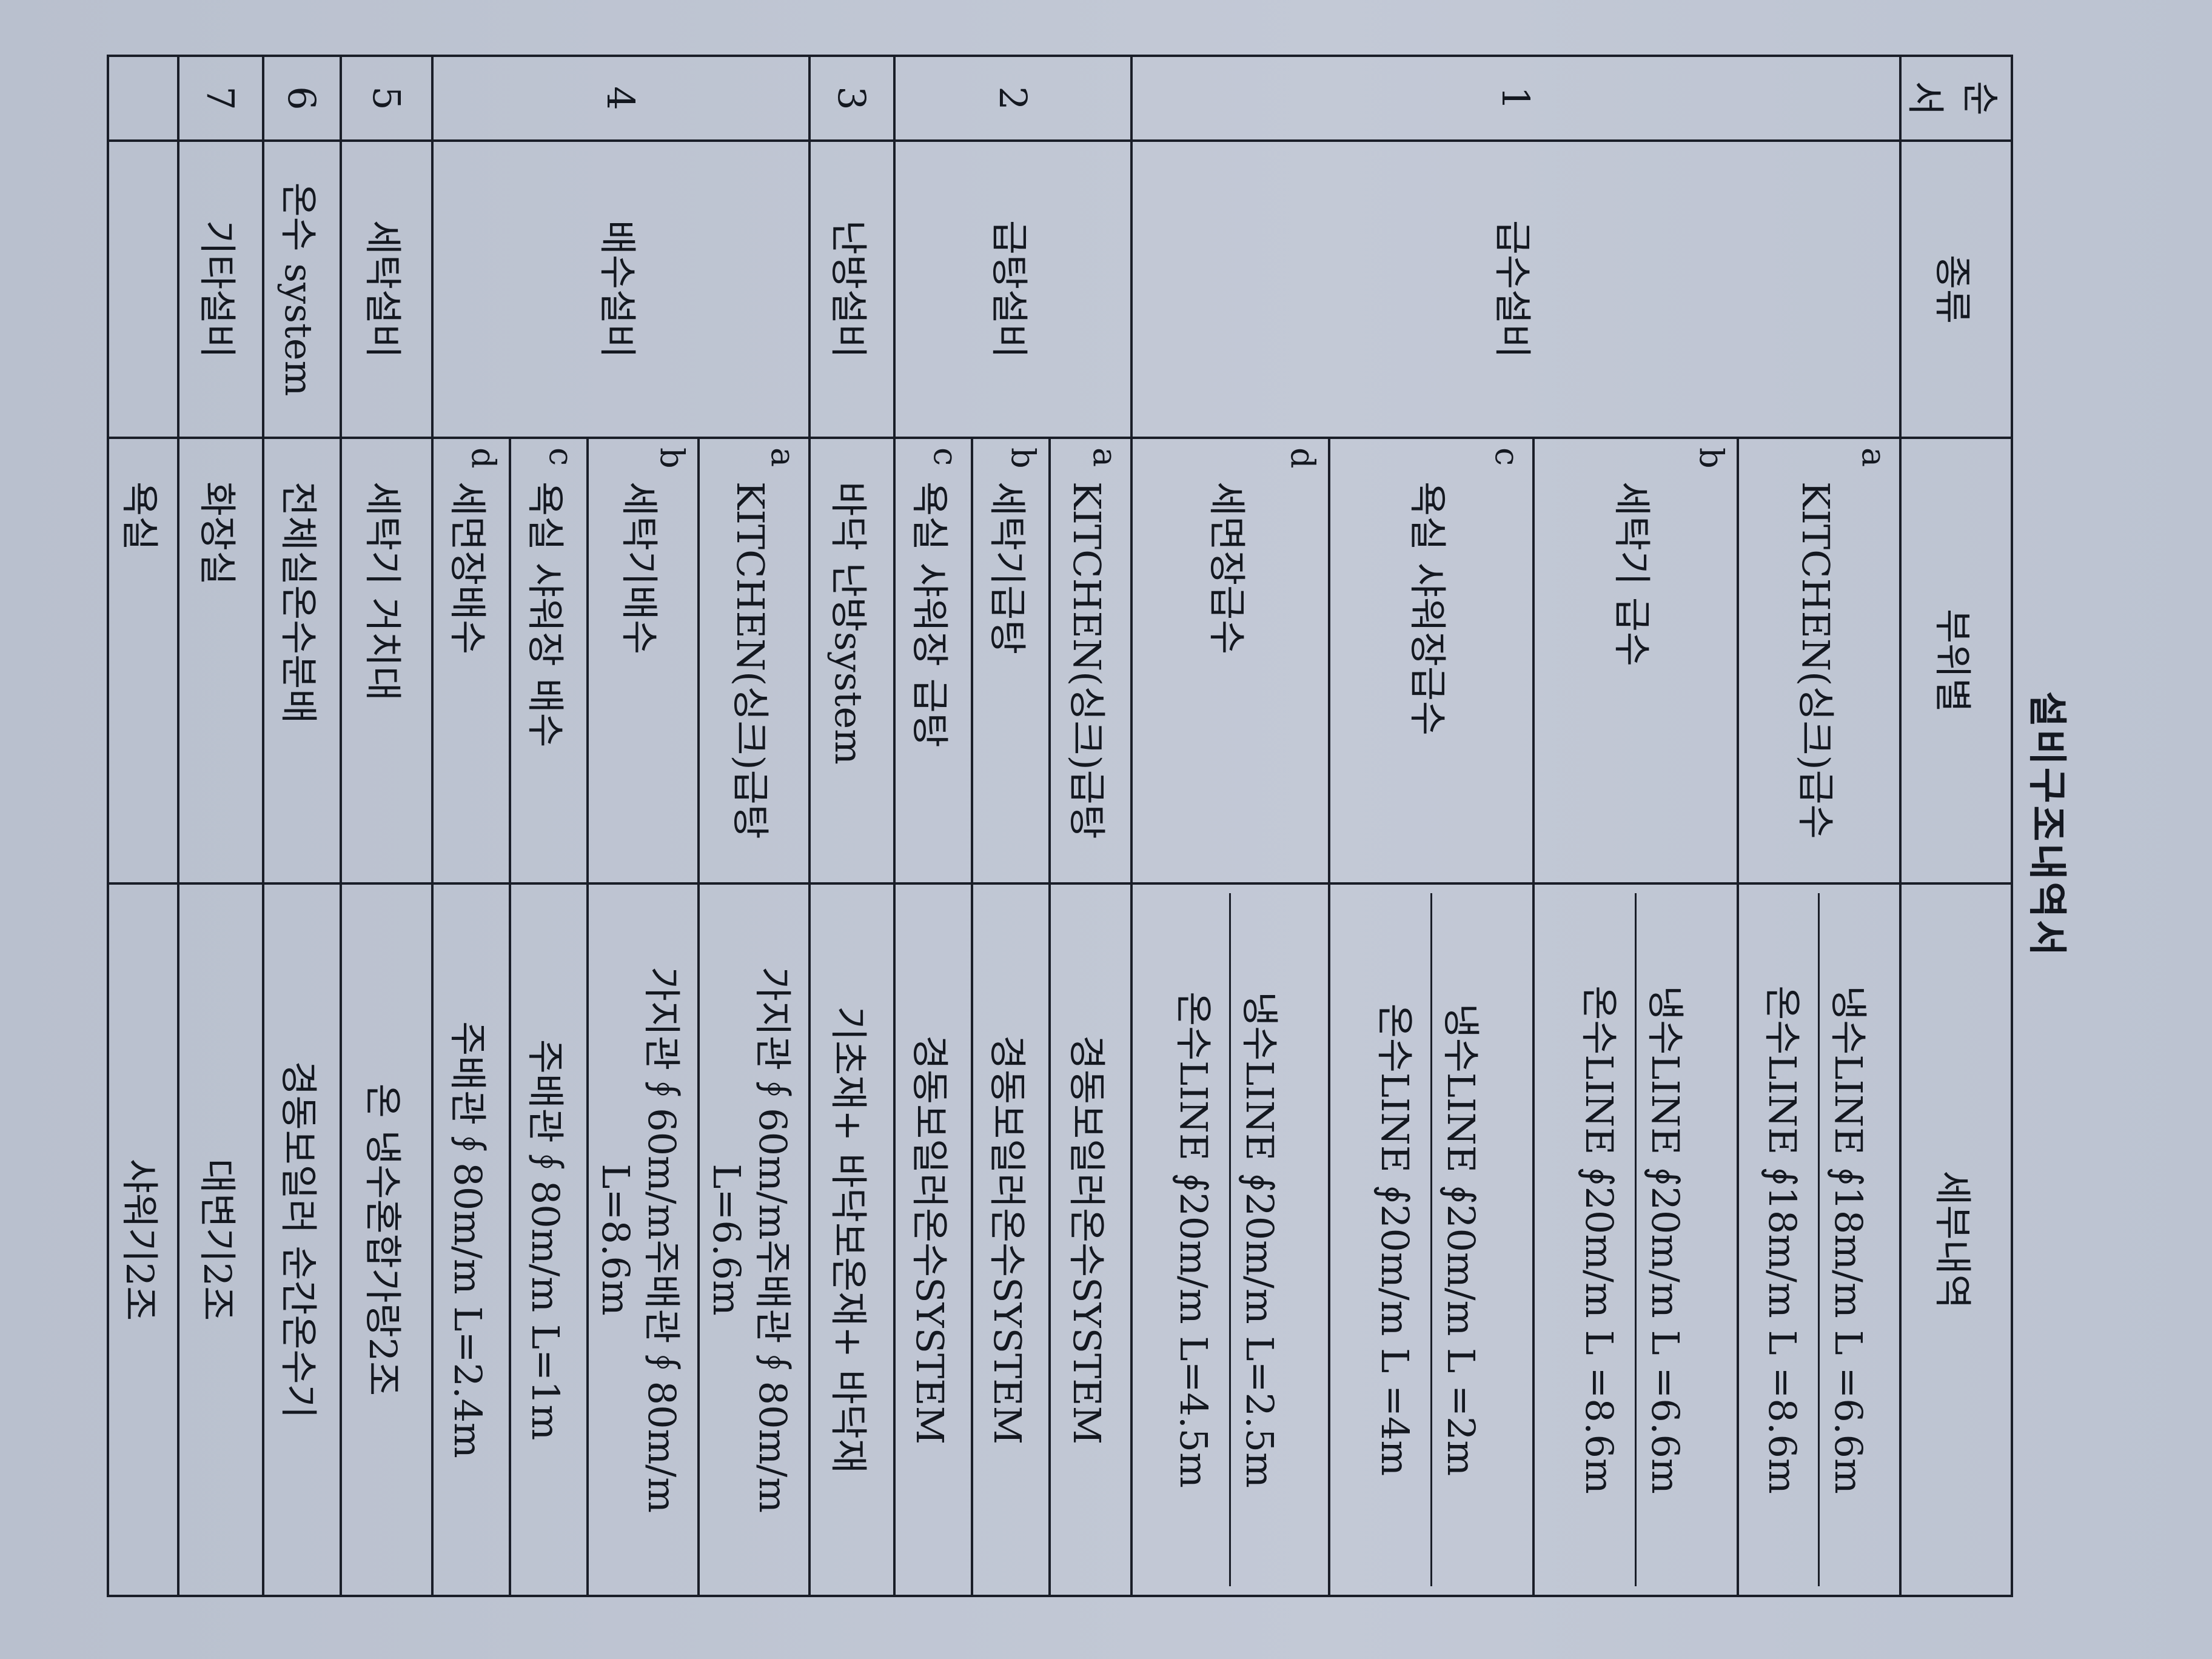  I want to click on part-cell: b 세탁기급탕, so click(1011, 660).